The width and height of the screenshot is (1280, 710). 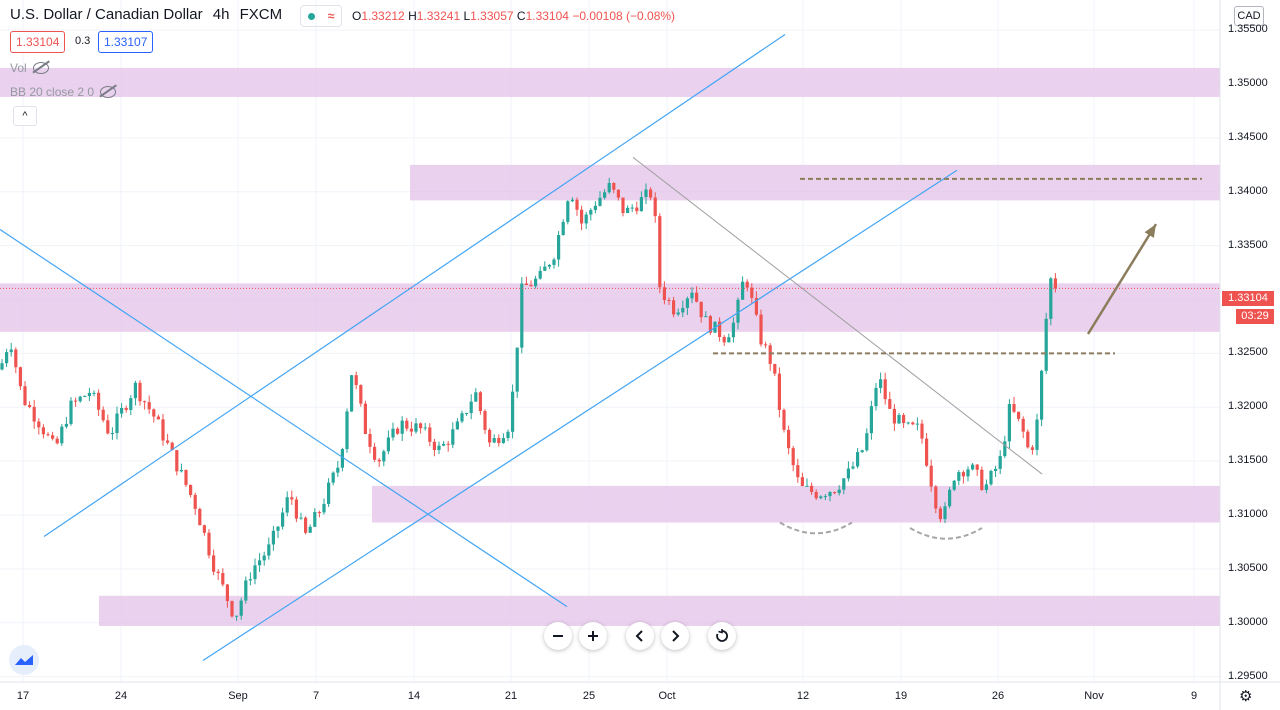 I want to click on spread-value: 0.3, so click(x=83, y=41).